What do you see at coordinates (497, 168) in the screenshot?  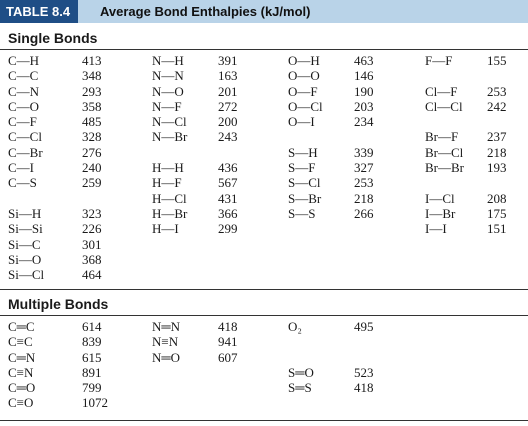 I see `enthalpy-value: 193` at bounding box center [497, 168].